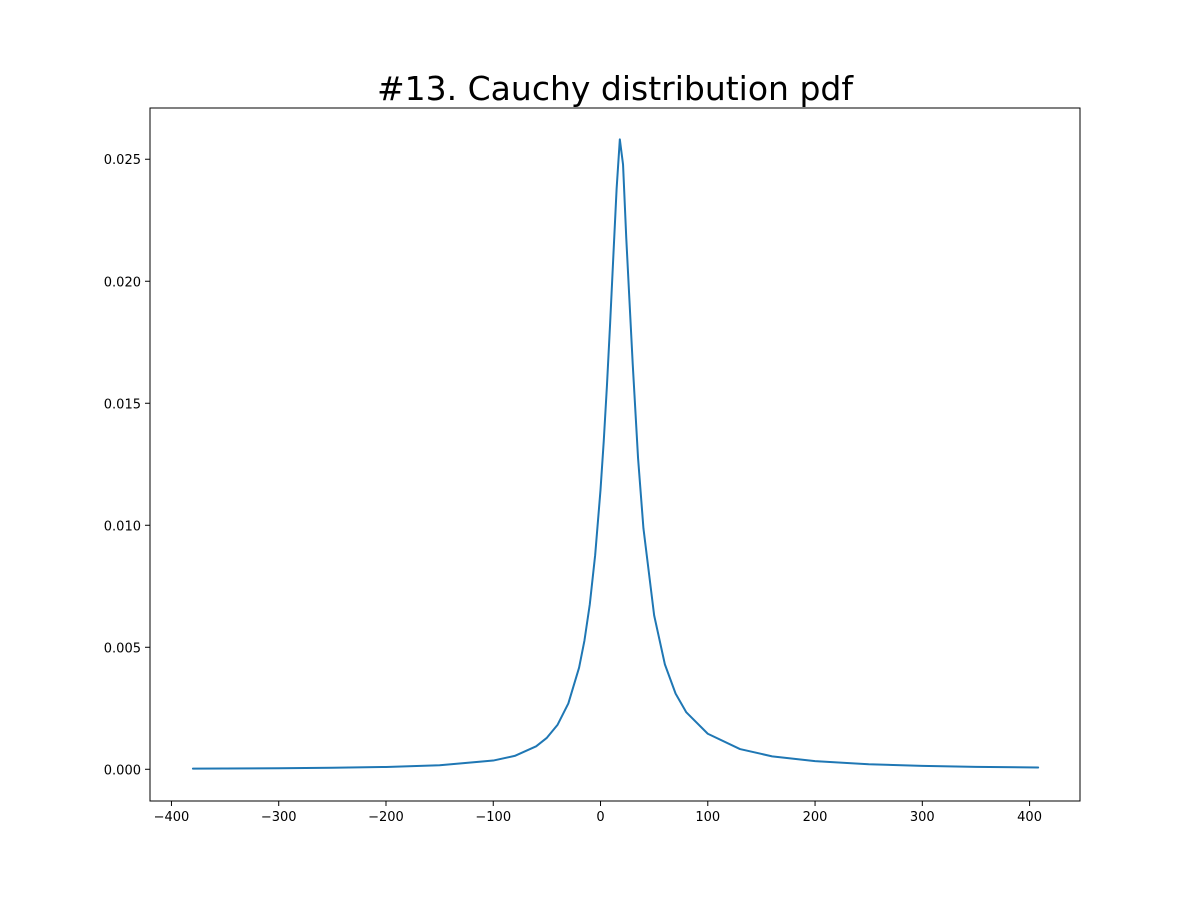 This screenshot has width=1200, height=900. Describe the element at coordinates (615, 88) in the screenshot. I see `chart-title: #13. Cauchy distribution pdf` at that location.